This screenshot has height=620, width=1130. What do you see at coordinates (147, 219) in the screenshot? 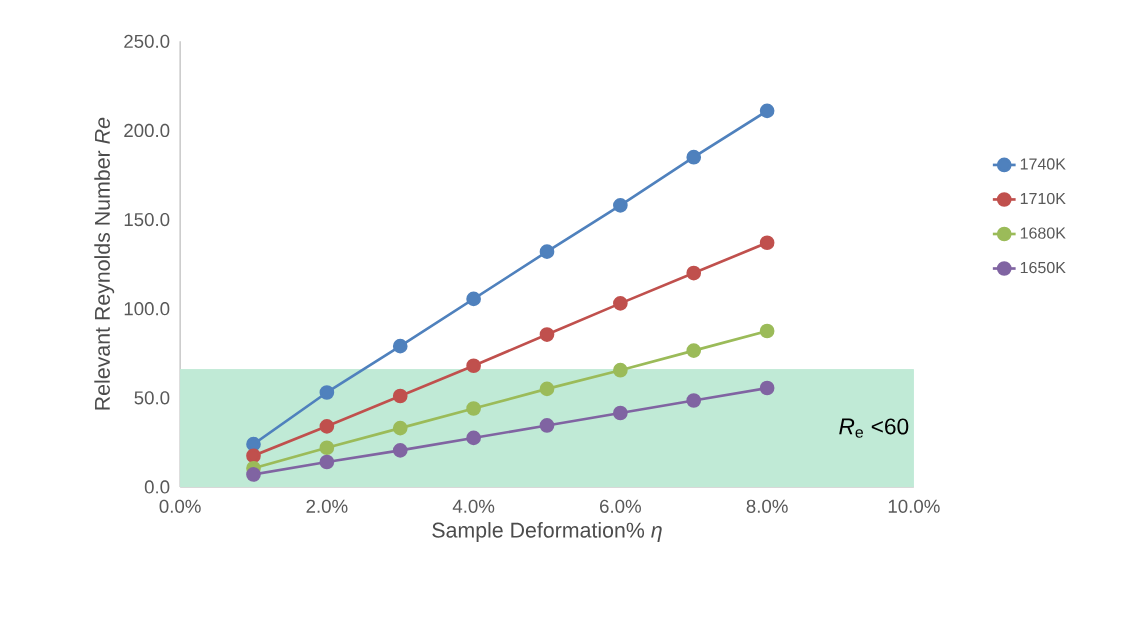
I see `y-tick-label: 150.0` at bounding box center [147, 219].